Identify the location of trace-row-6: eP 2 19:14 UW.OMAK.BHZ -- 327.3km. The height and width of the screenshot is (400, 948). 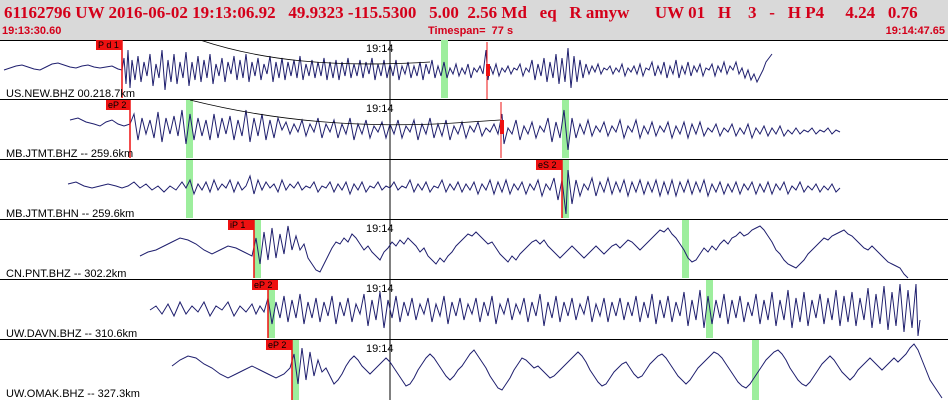
(474, 370).